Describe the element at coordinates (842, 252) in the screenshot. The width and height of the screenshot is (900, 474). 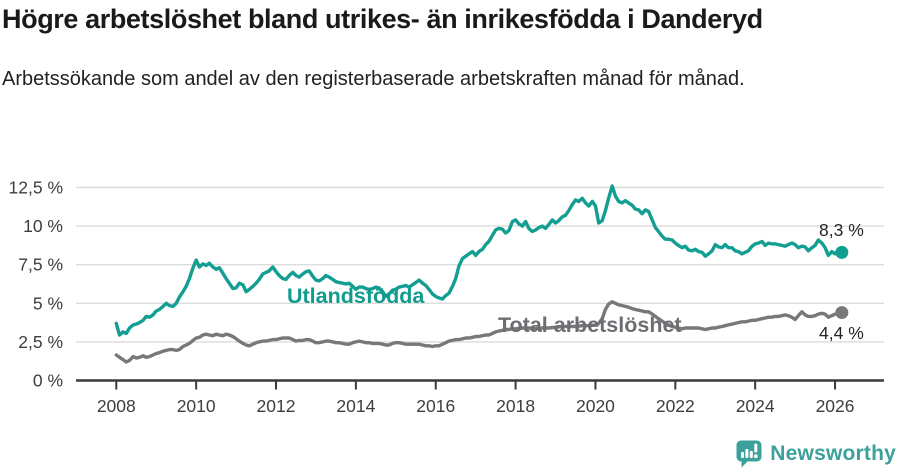
I see `series-endpoint-utlandsfodda` at that location.